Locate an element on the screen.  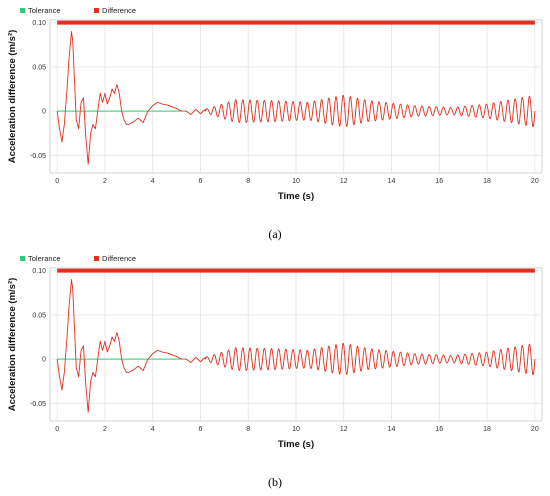
chart-b-caption: (b) is located at coordinates (275, 482).